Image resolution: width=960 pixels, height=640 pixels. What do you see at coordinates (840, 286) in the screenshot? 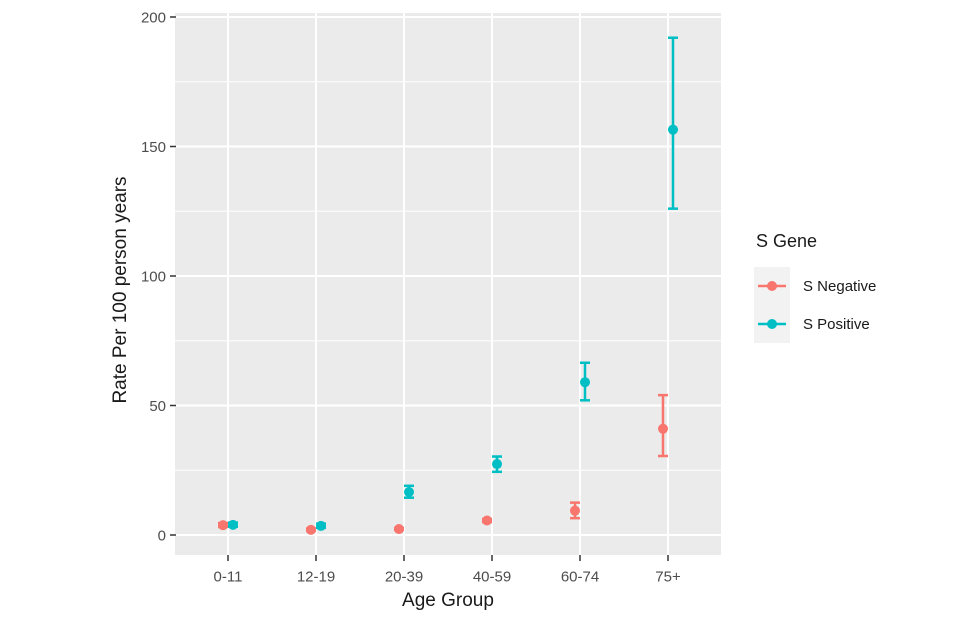
I see `legend-item-label: S Negative` at bounding box center [840, 286].